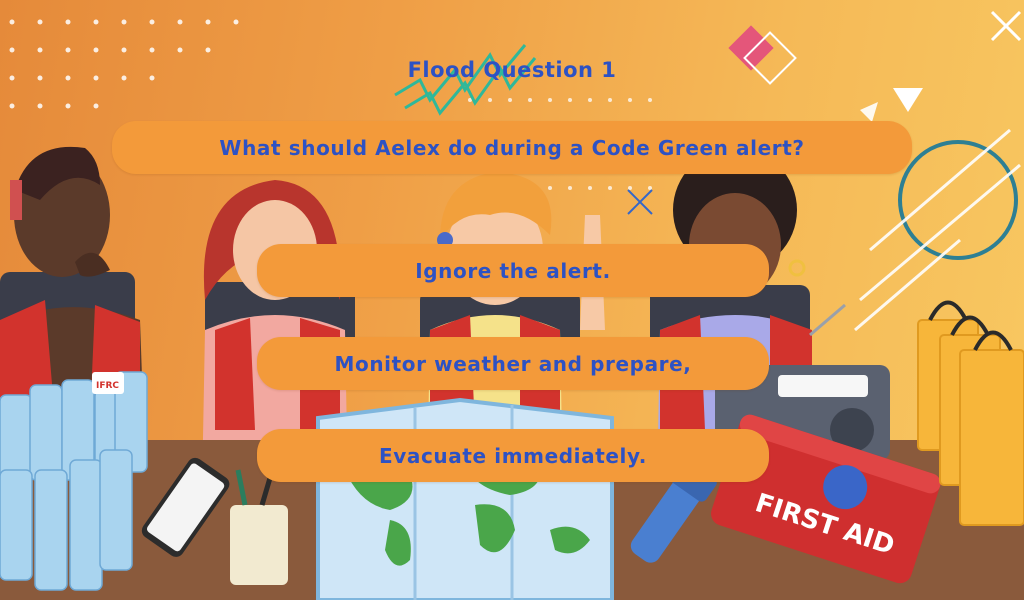  I want to click on triangle-decoration, so click(908, 100).